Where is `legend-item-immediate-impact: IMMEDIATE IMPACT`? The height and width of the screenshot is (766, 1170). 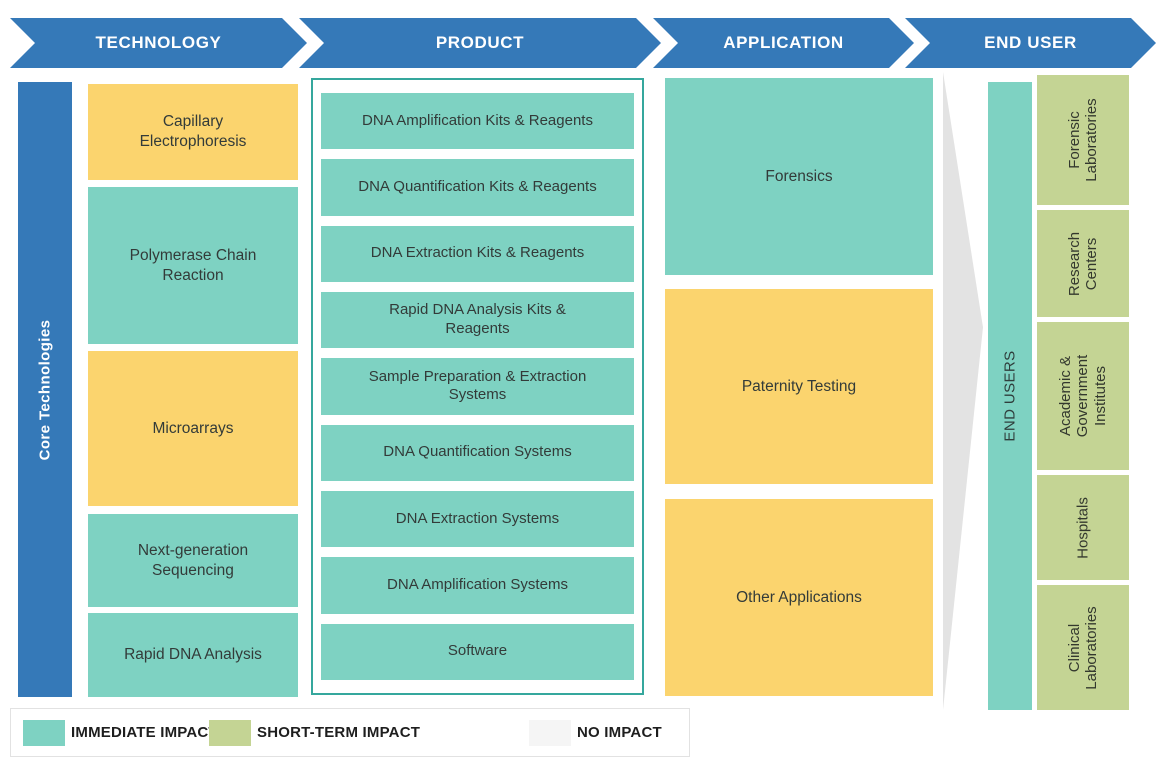 legend-item-immediate-impact: IMMEDIATE IMPACT is located at coordinates (120, 732).